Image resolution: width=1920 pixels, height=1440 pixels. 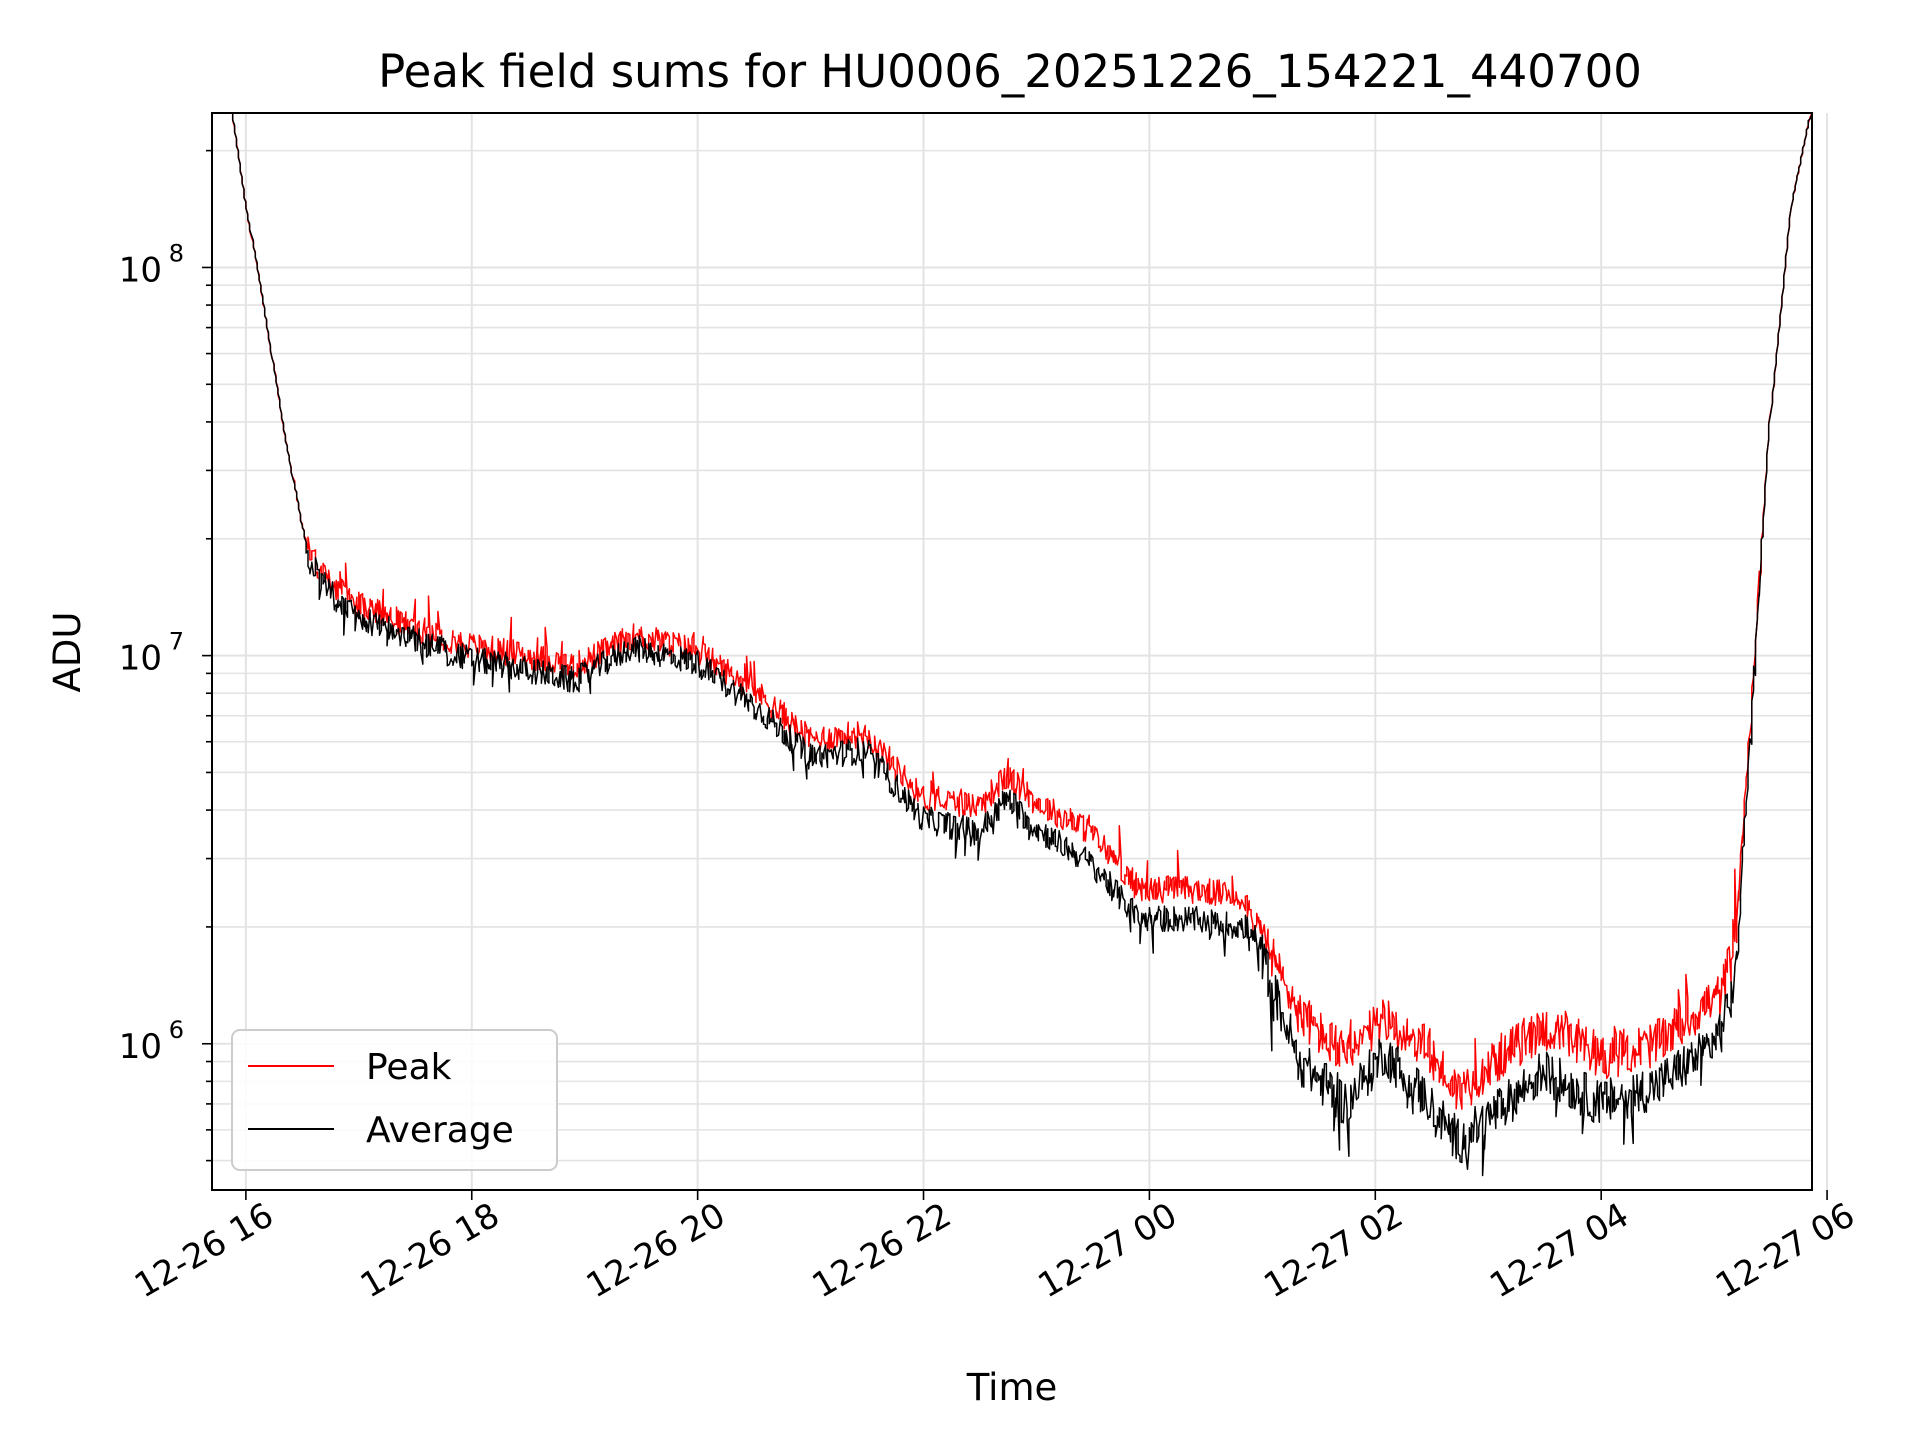 I want to click on y-tick-exponent: 6, so click(x=176, y=1030).